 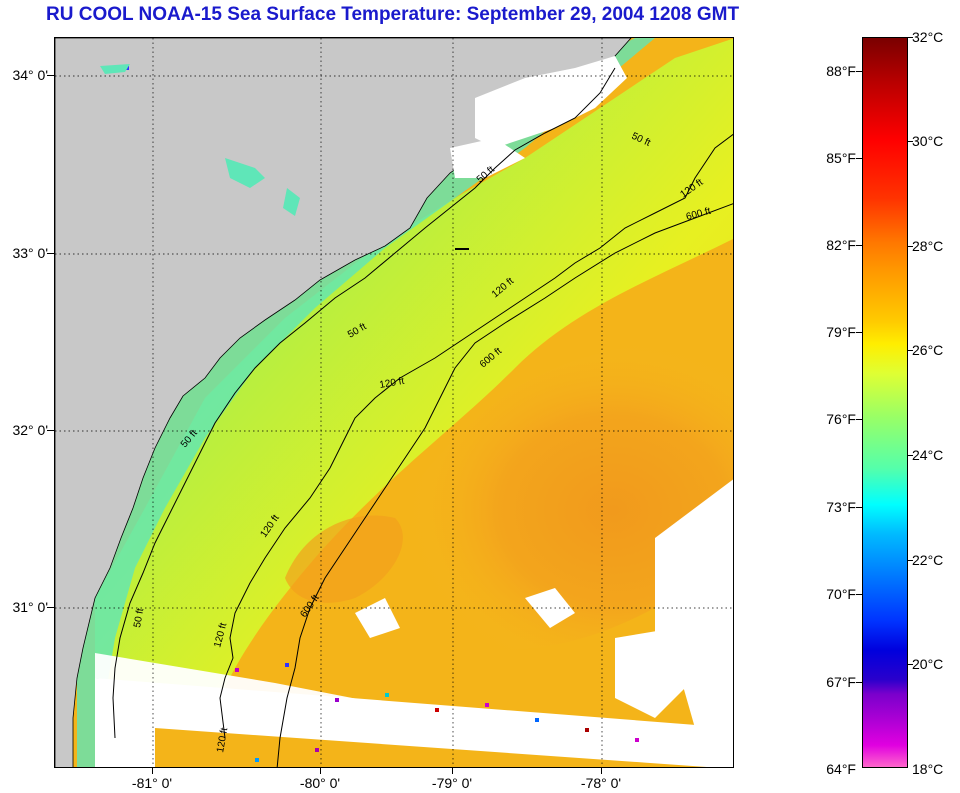 I want to click on colorbar-f-label: 73°F, so click(x=841, y=507).